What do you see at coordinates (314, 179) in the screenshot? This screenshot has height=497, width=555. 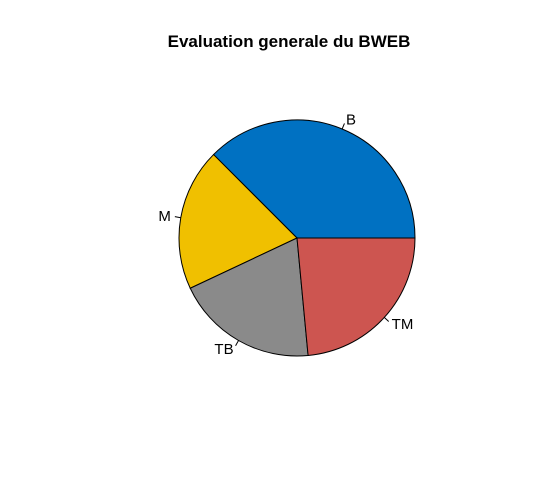 I see `pie-slice-b` at bounding box center [314, 179].